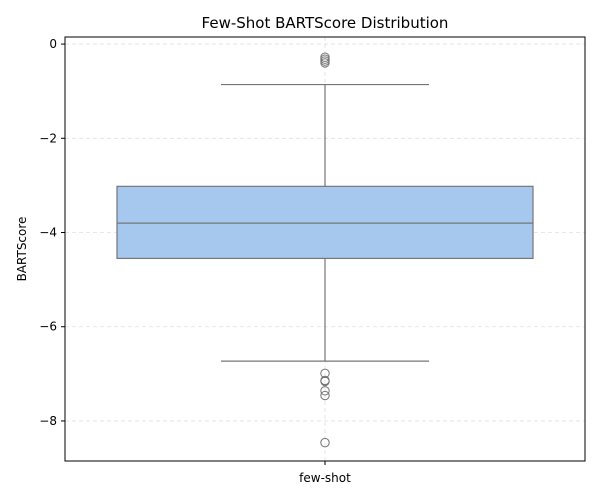  I want to click on y-tick-label: 0, so click(53, 44).